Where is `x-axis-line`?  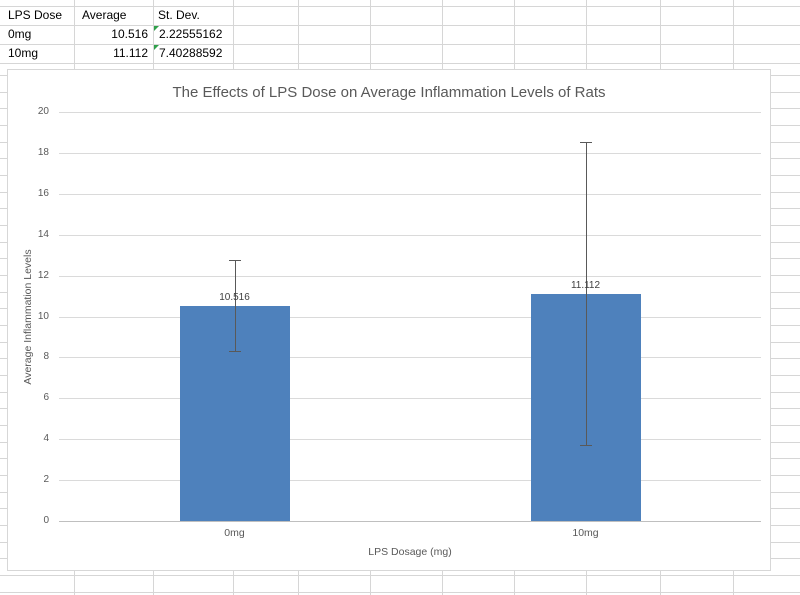
x-axis-line is located at coordinates (410, 521).